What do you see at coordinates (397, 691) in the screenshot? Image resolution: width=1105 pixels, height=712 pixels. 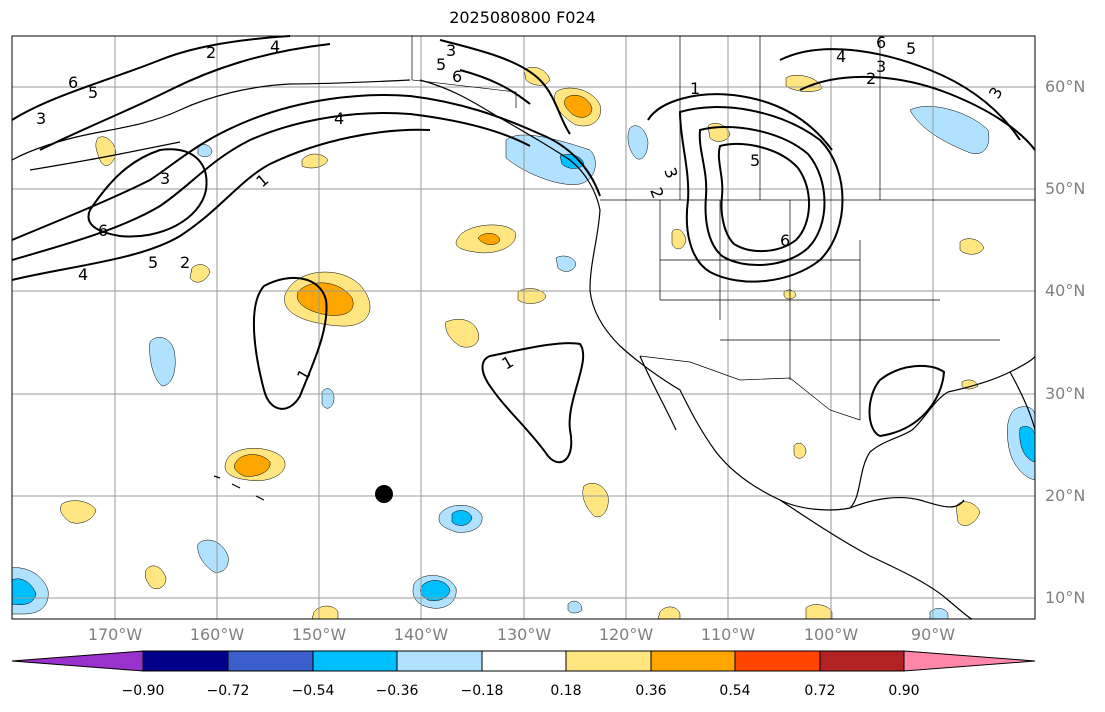 I see `colorbar-tick-label: −0.36` at bounding box center [397, 691].